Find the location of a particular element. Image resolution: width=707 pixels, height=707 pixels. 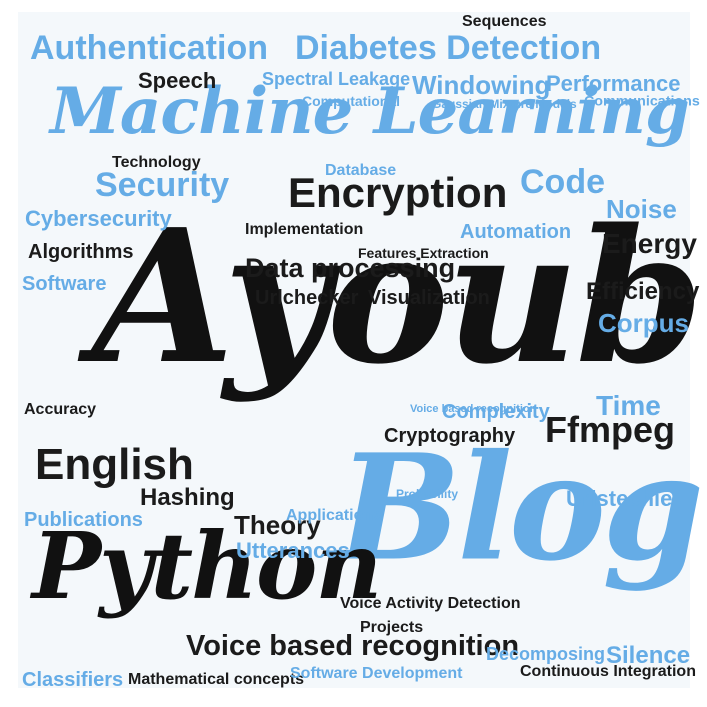

word-probability: Probability is located at coordinates (427, 494).